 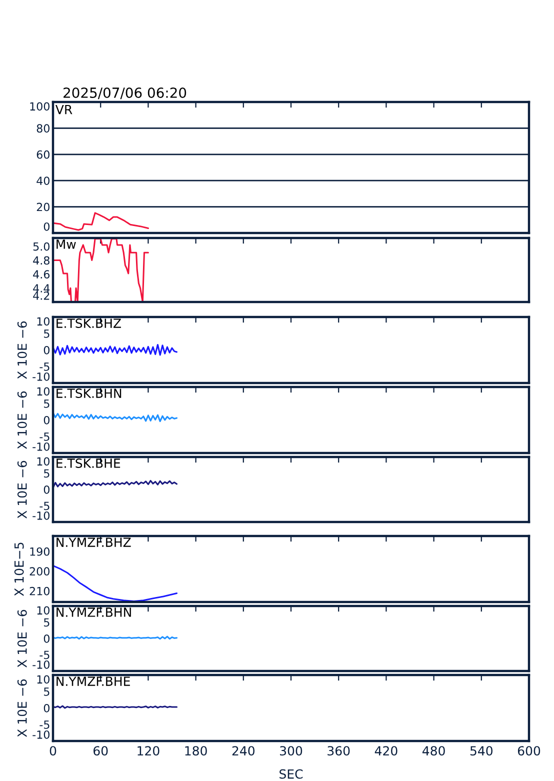 I want to click on x-axis-title: SEC, so click(x=291, y=774).